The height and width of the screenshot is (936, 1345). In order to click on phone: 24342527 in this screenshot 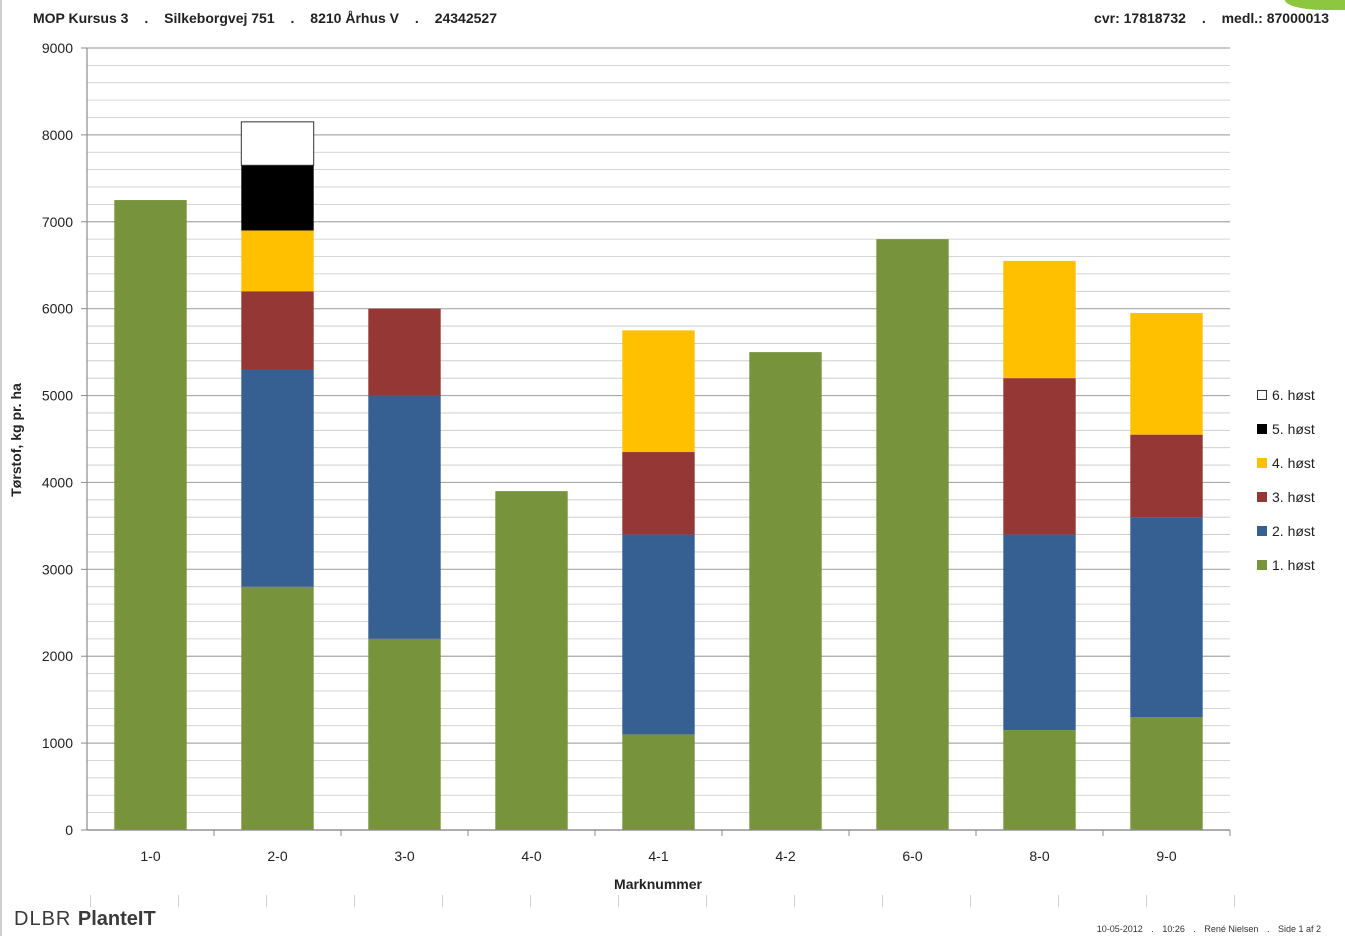, I will do `click(465, 18)`.